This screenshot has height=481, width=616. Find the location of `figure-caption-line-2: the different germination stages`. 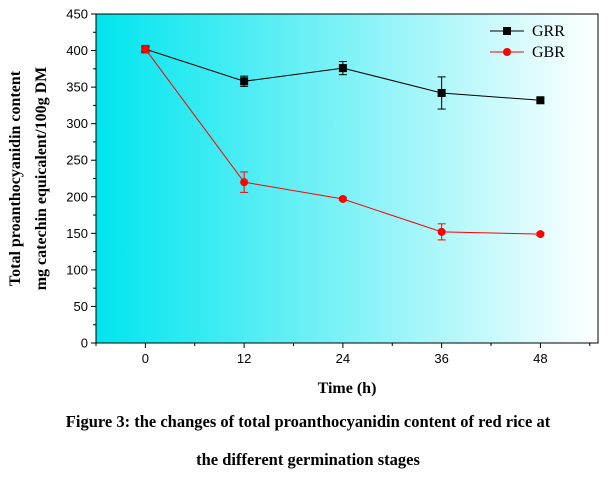

figure-caption-line-2: the different germination stages is located at coordinates (308, 459).